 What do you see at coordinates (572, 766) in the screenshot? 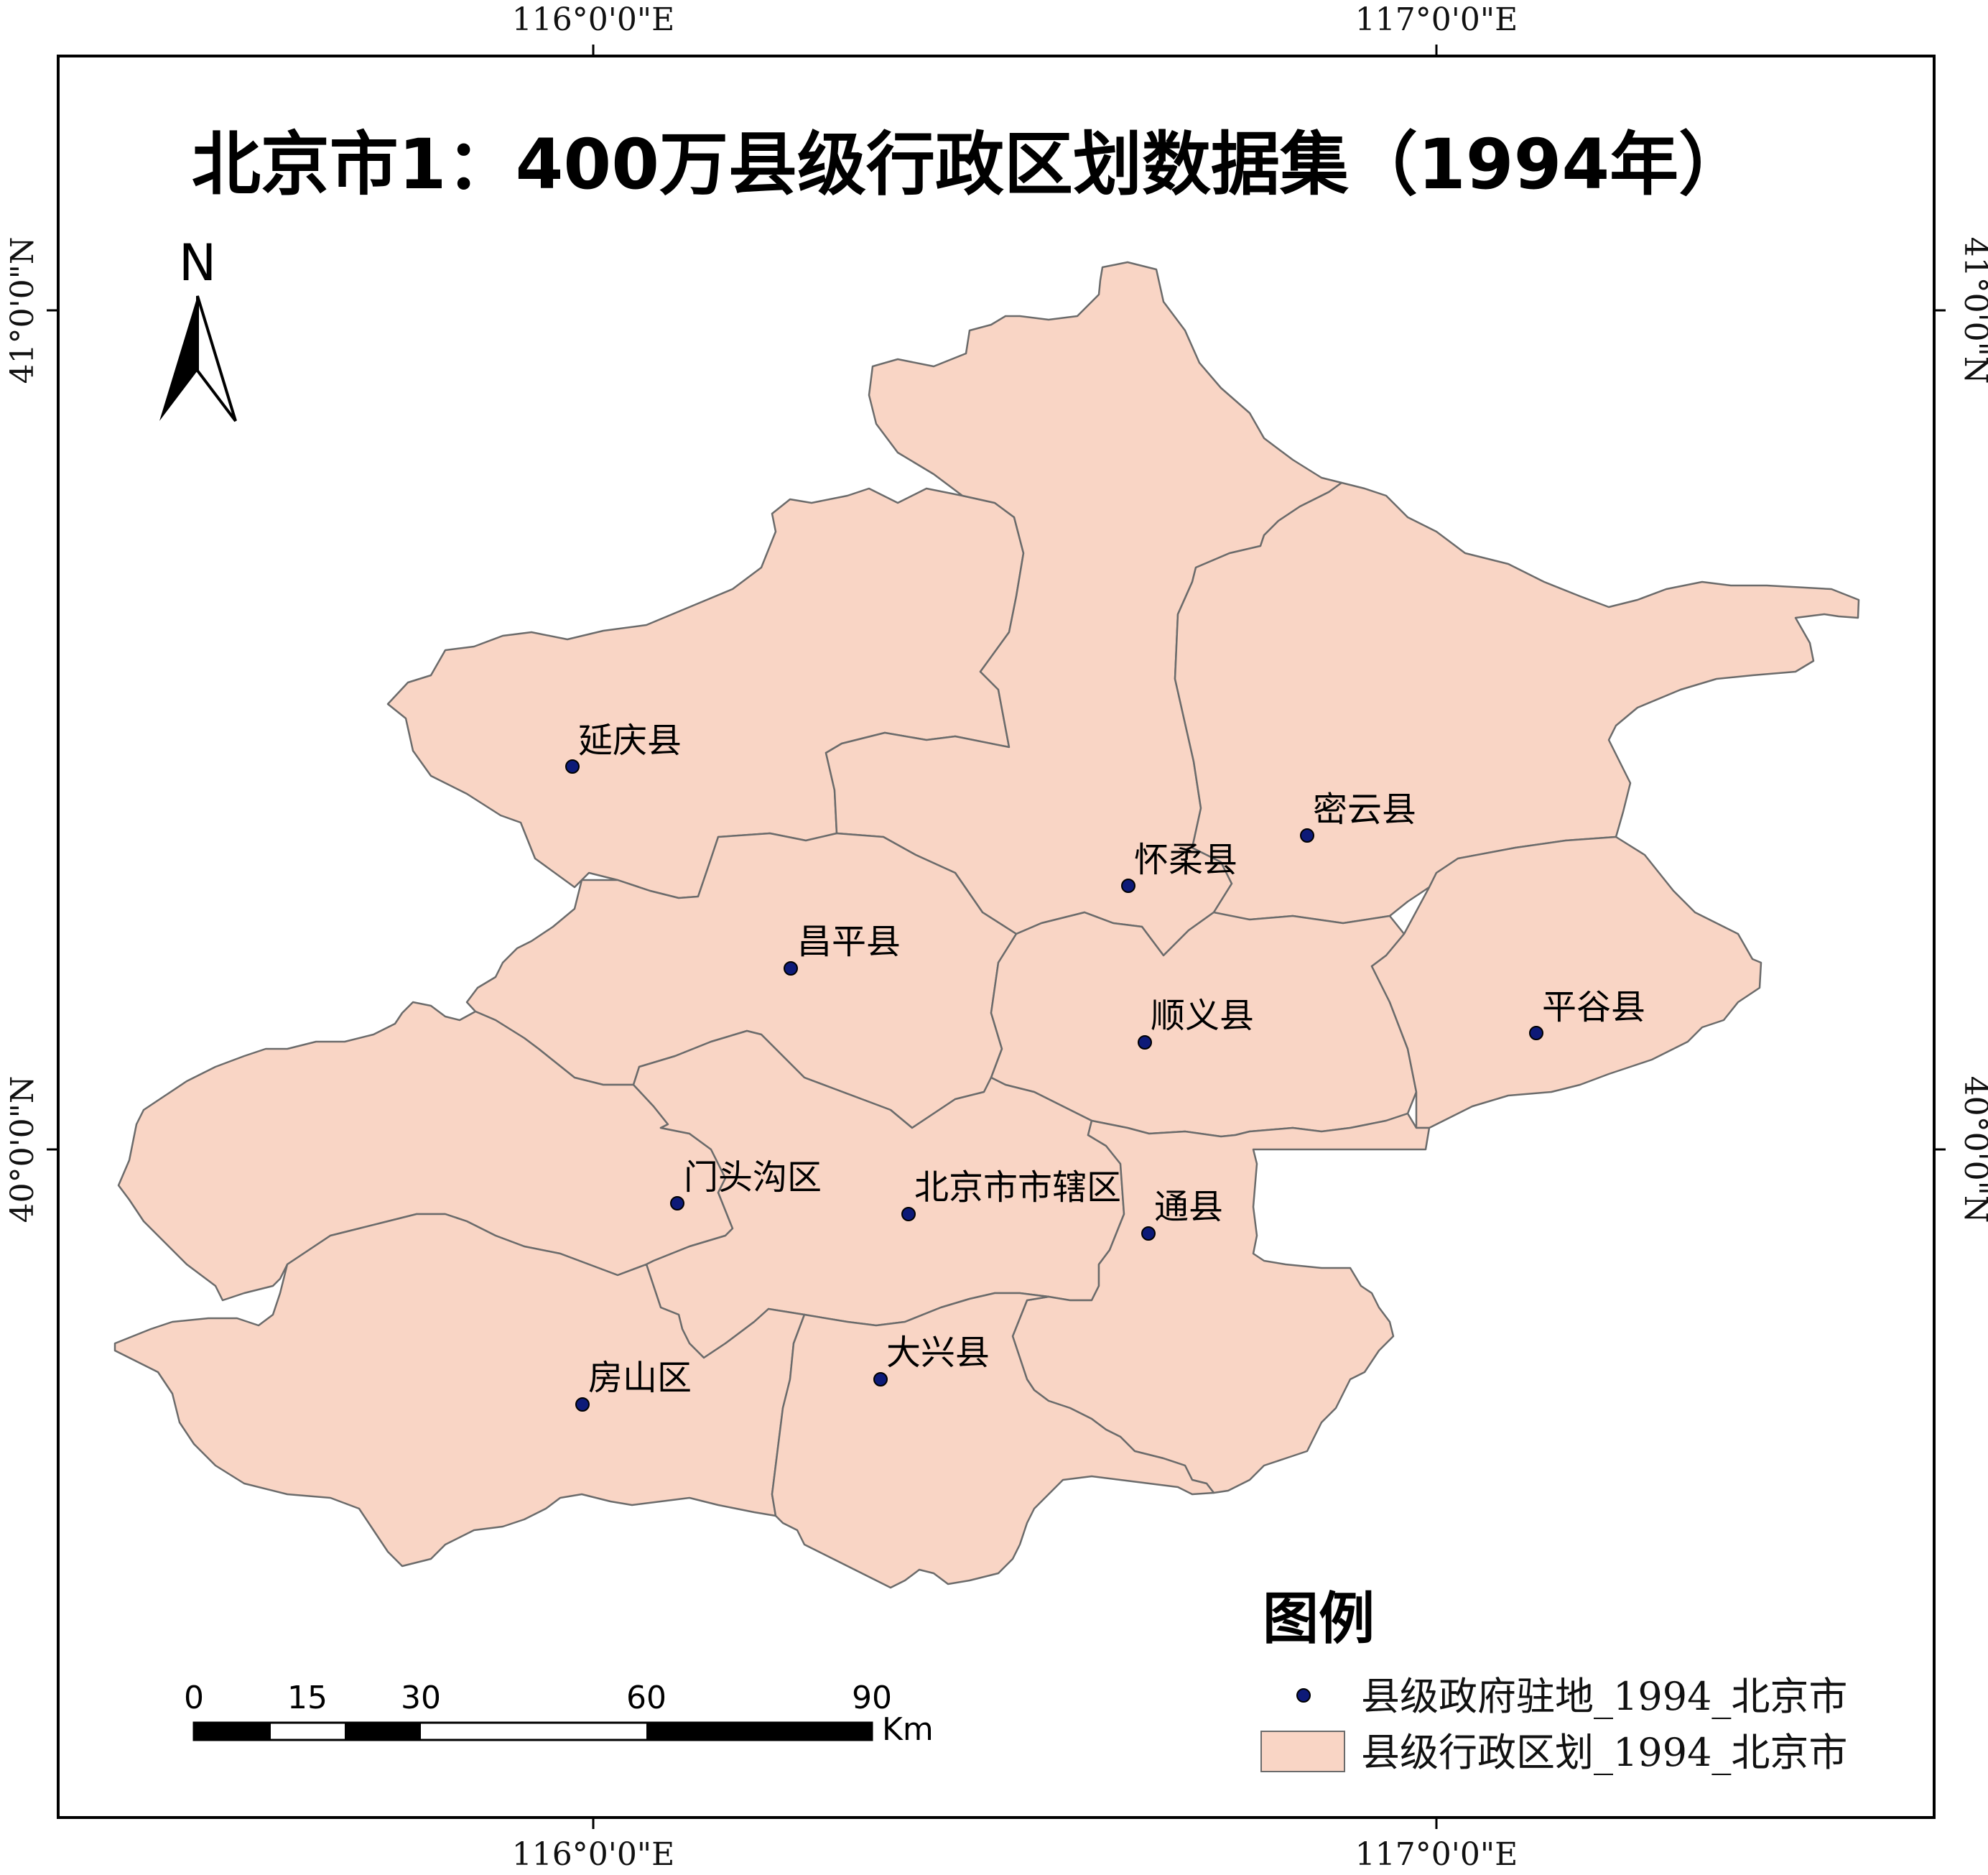
I see `seat-yanqing` at bounding box center [572, 766].